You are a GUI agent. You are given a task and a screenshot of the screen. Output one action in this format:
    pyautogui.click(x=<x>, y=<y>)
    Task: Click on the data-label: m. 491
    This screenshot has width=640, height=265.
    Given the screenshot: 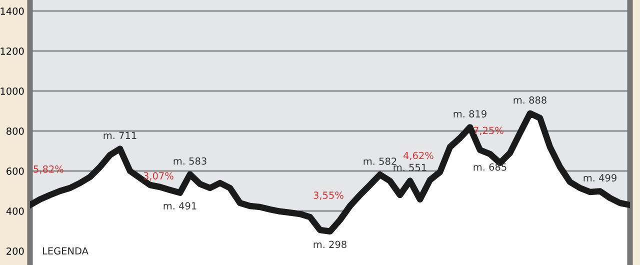 What is the action you would take?
    pyautogui.click(x=180, y=206)
    